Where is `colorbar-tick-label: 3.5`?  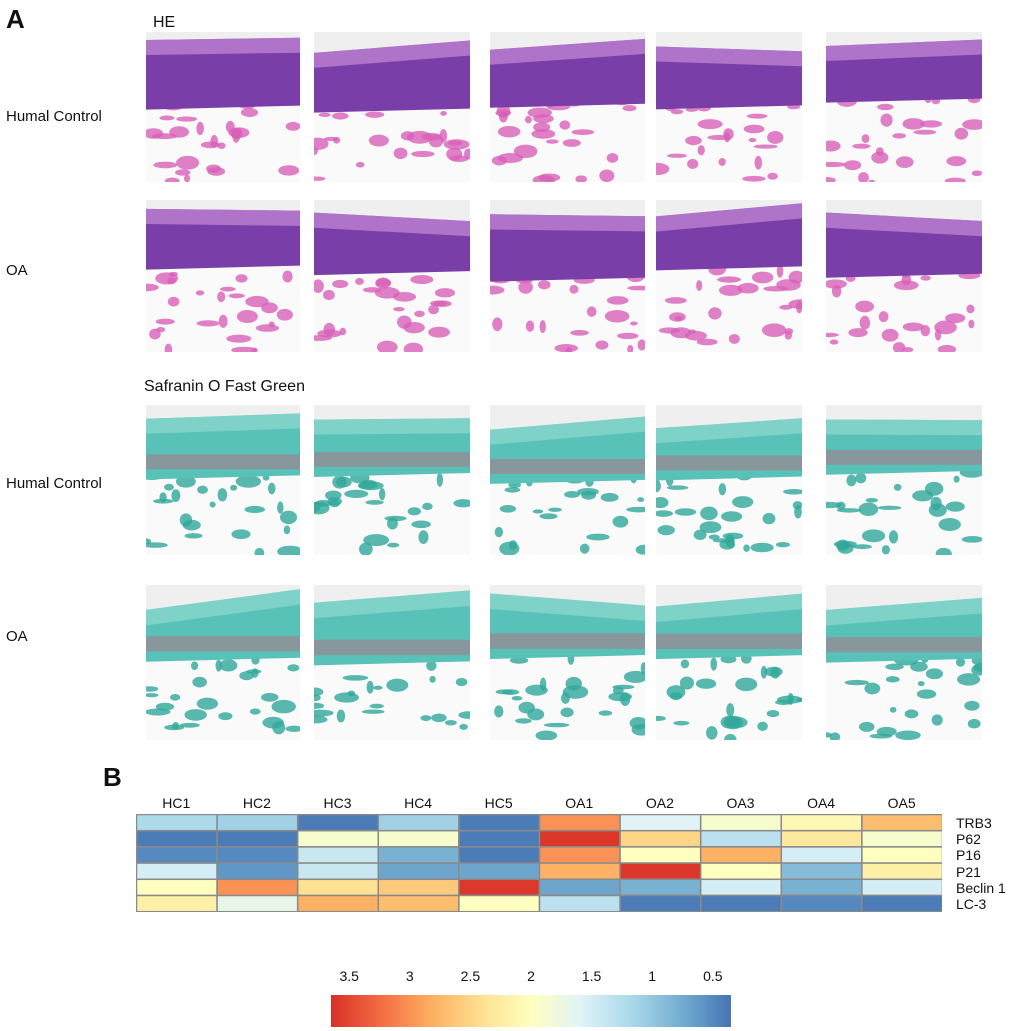 colorbar-tick-label: 3.5 is located at coordinates (349, 976).